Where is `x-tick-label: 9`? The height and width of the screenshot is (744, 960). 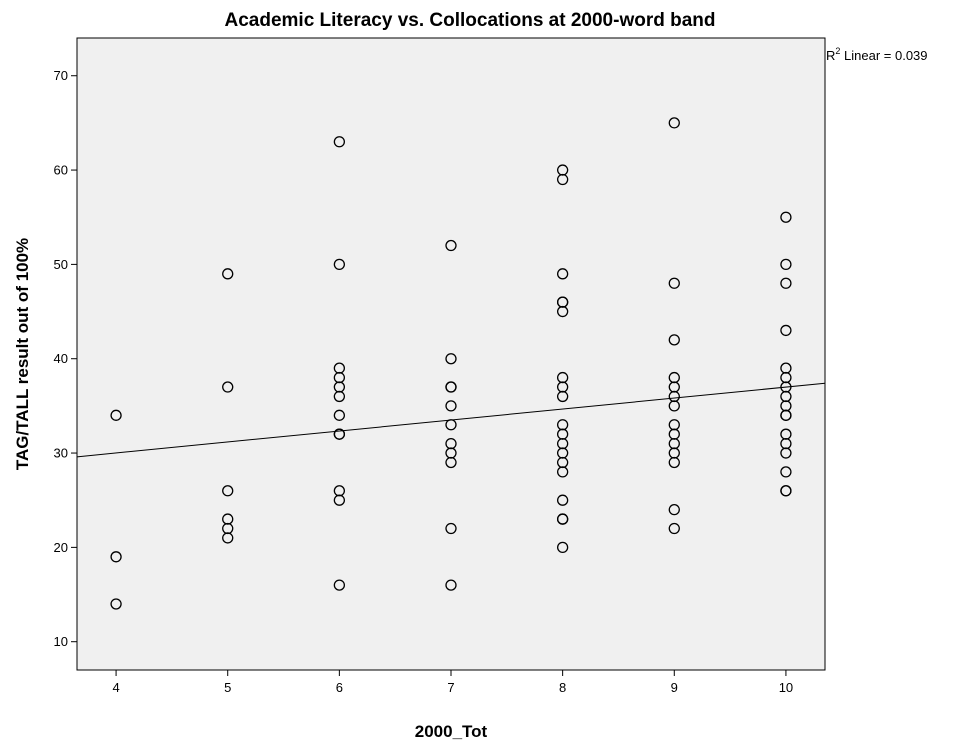
x-tick-label: 9 is located at coordinates (674, 687).